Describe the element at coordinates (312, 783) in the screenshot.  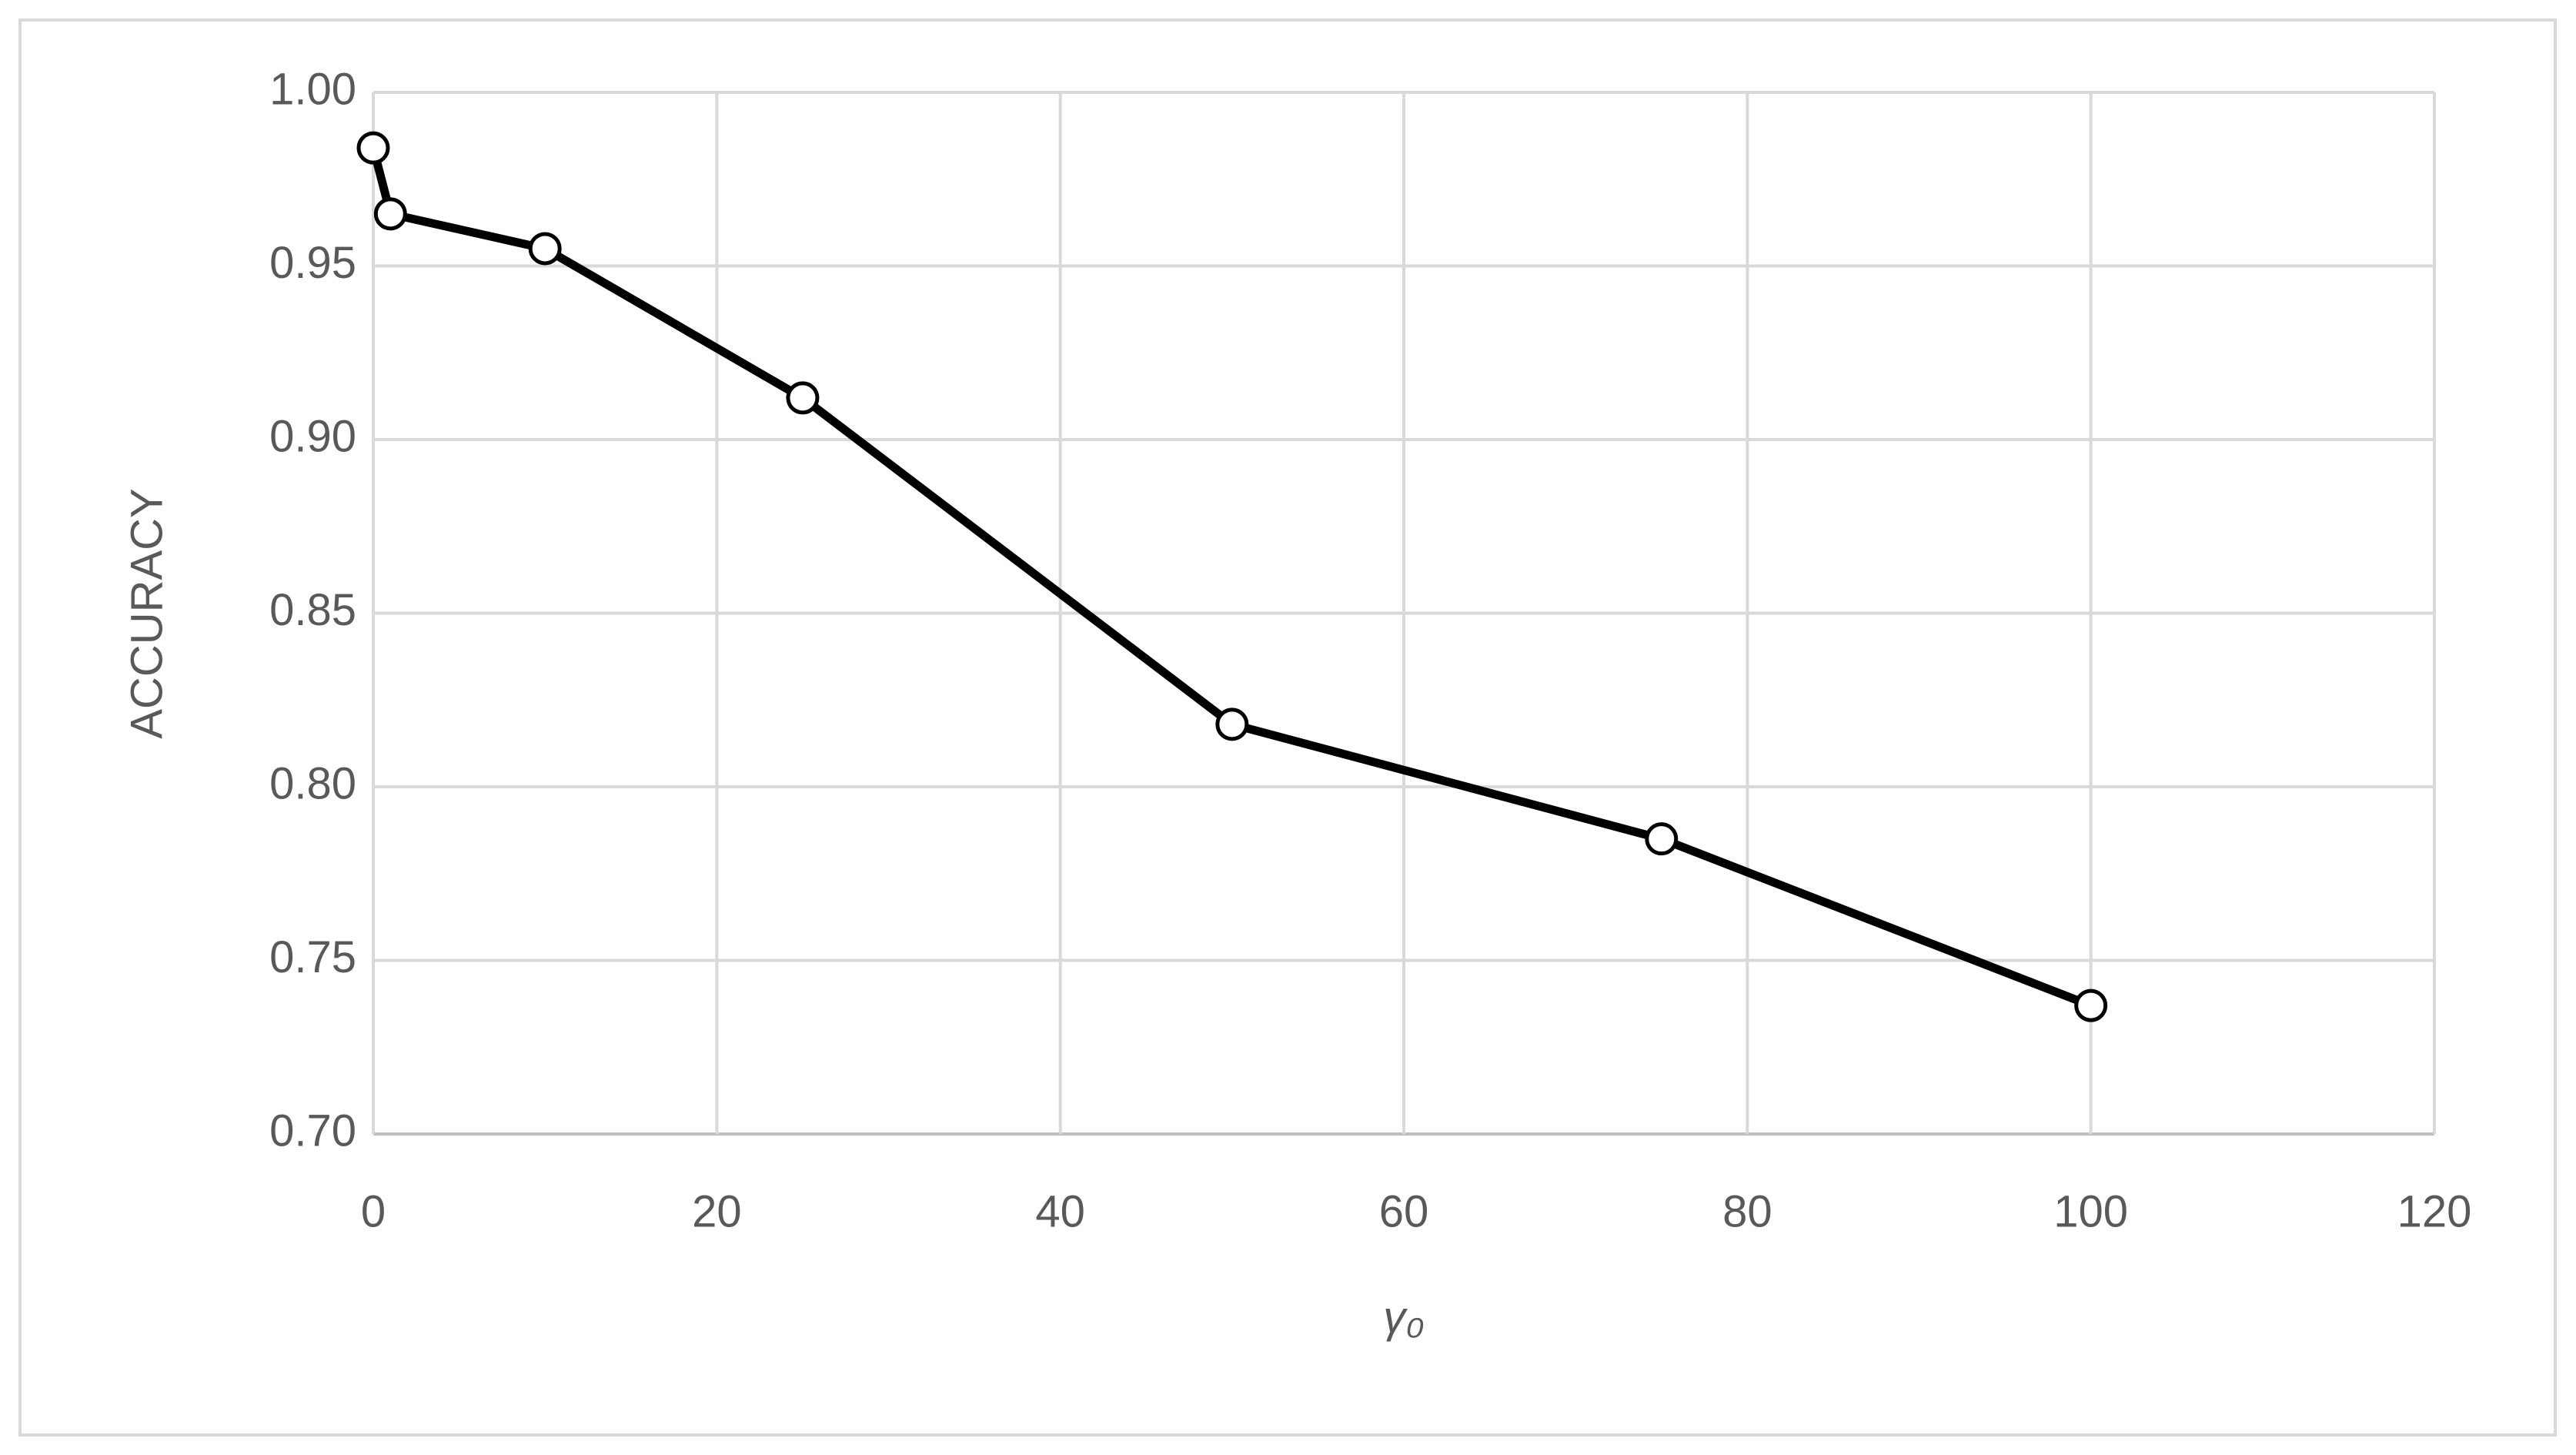
I see `y-tick-label: 0.80` at that location.